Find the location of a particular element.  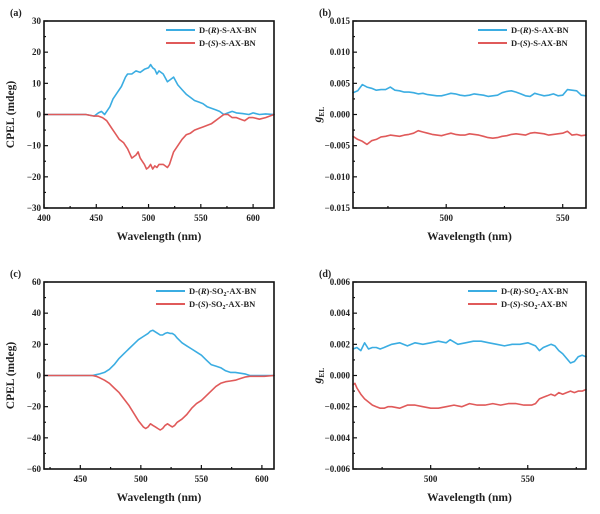

y-tick-label: −30 is located at coordinates (34, 208).